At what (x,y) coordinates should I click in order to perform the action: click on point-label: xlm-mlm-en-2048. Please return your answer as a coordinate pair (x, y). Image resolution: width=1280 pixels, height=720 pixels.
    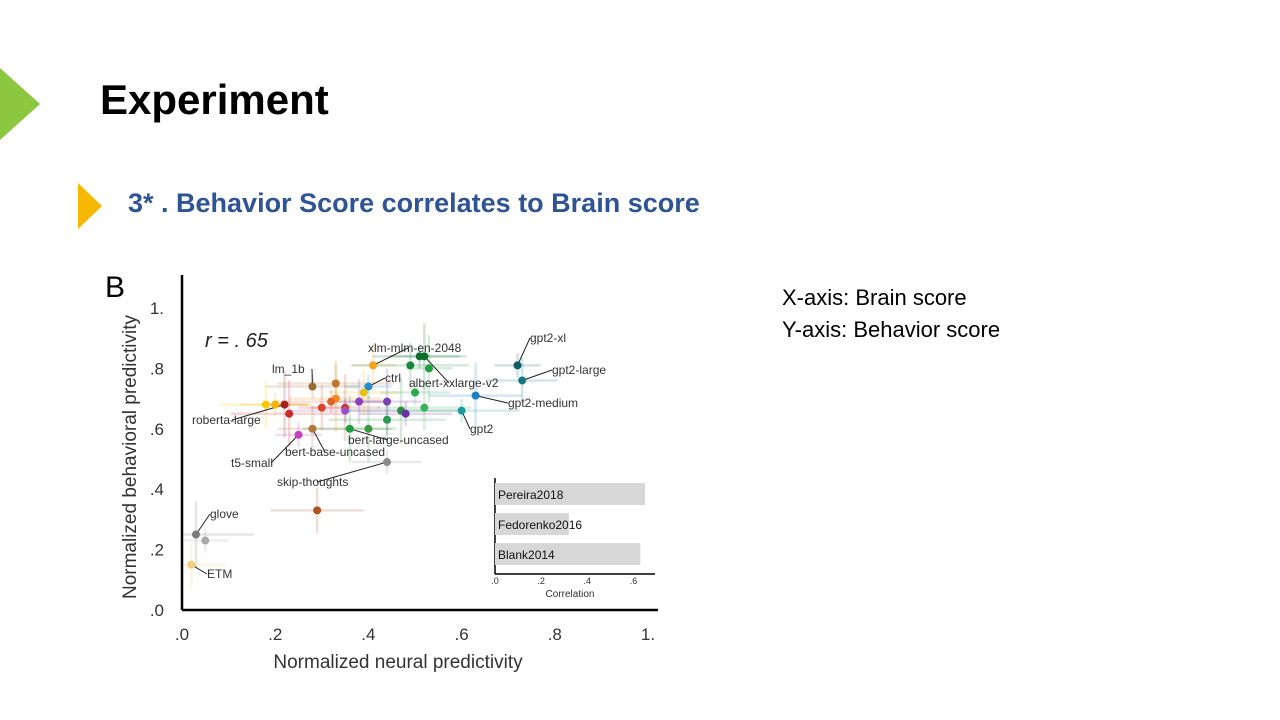
    Looking at the image, I should click on (415, 348).